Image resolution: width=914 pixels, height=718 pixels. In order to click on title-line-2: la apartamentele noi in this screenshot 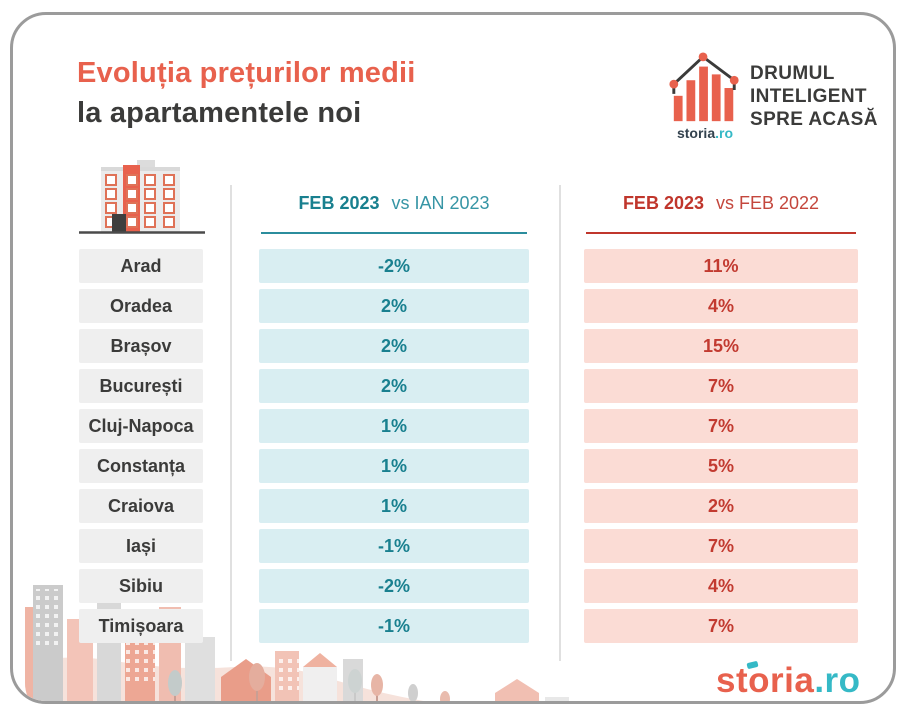, I will do `click(219, 113)`.